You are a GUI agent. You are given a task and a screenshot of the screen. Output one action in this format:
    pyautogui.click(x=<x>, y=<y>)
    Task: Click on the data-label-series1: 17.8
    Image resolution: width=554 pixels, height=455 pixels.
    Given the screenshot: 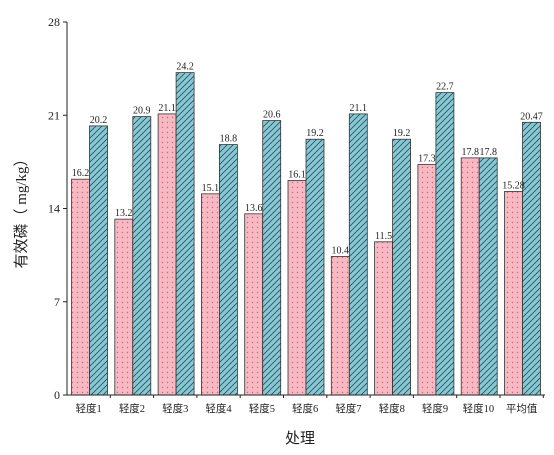 What is the action you would take?
    pyautogui.click(x=470, y=152)
    